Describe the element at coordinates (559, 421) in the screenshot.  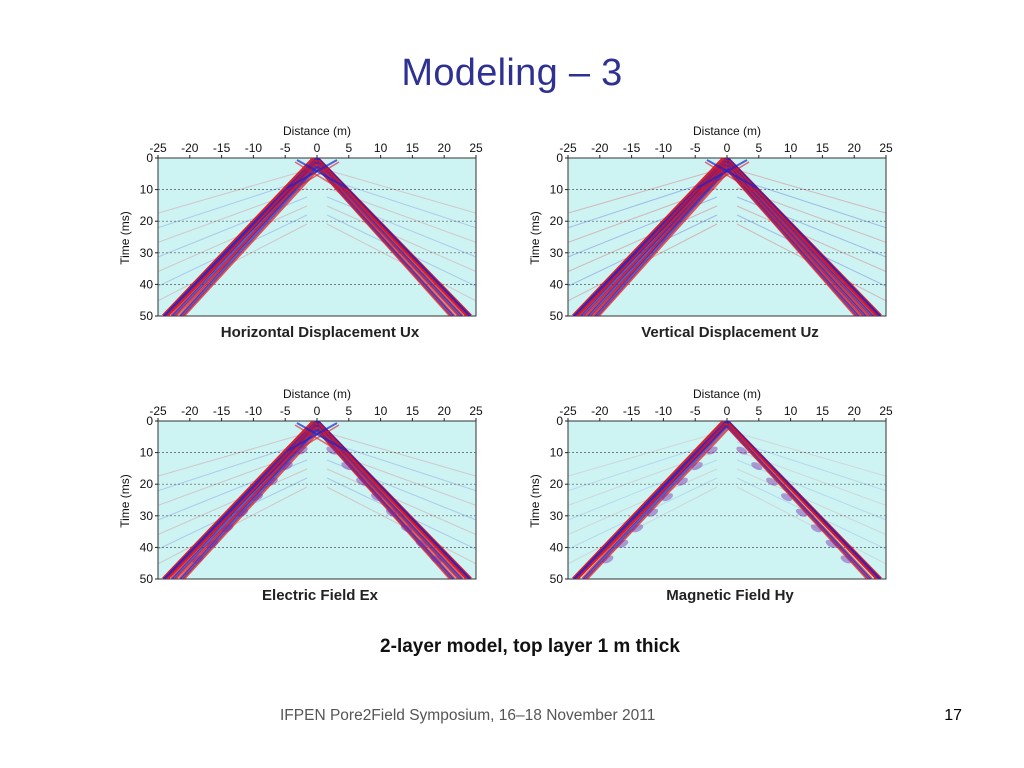
I see `y-tick-label: 0` at that location.